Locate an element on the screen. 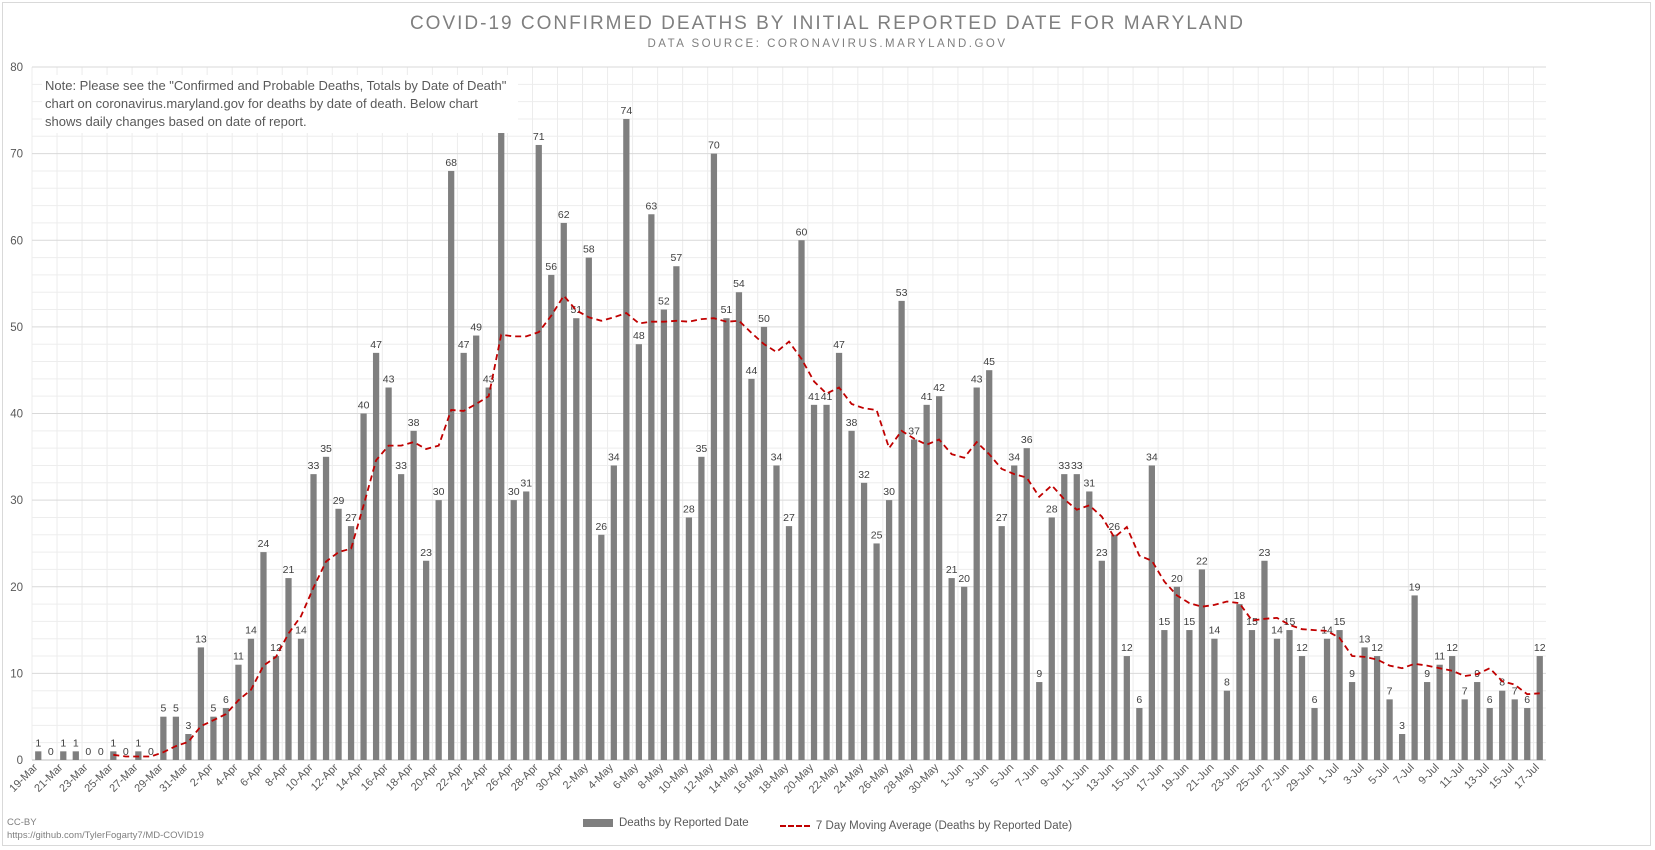 This screenshot has width=1655, height=850. x-tick-label: 4-Apr is located at coordinates (227, 775).